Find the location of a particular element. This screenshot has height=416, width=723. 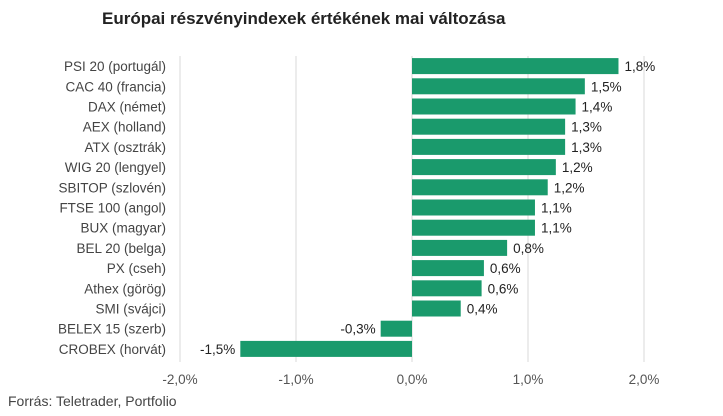

x-axis-tick-labels: -2,0% -1,0% 0,0% 1,0% 2,0% is located at coordinates (410, 379).